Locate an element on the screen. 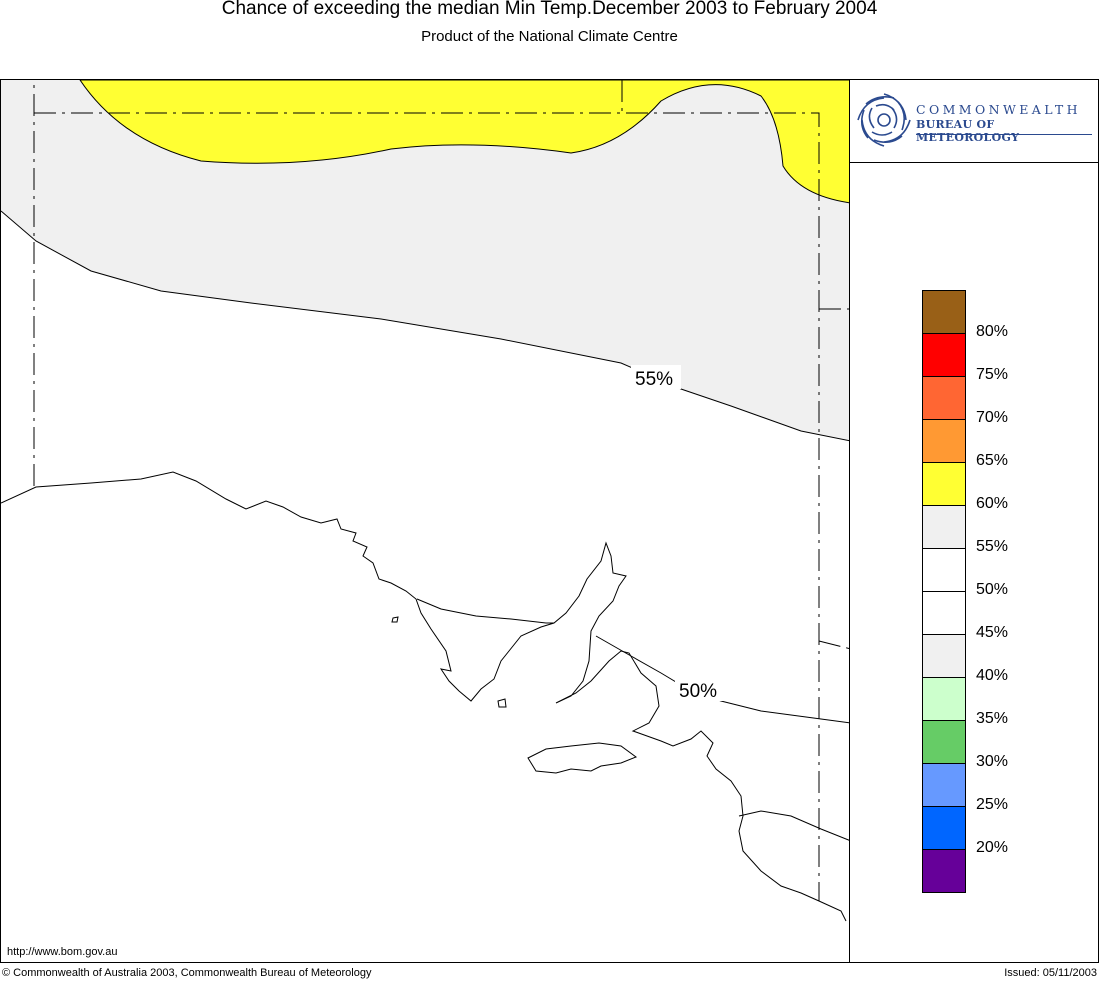  logo-text-bureau: BUREAU OF METEOROLOGY is located at coordinates (968, 131).